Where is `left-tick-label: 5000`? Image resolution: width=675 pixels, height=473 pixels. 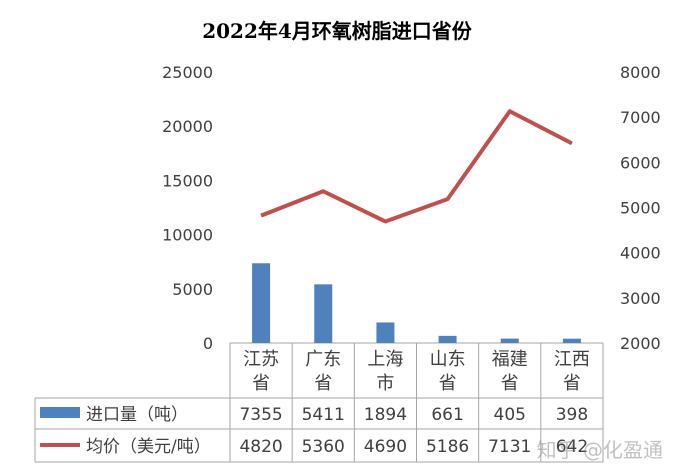 left-tick-label: 5000 is located at coordinates (192, 289).